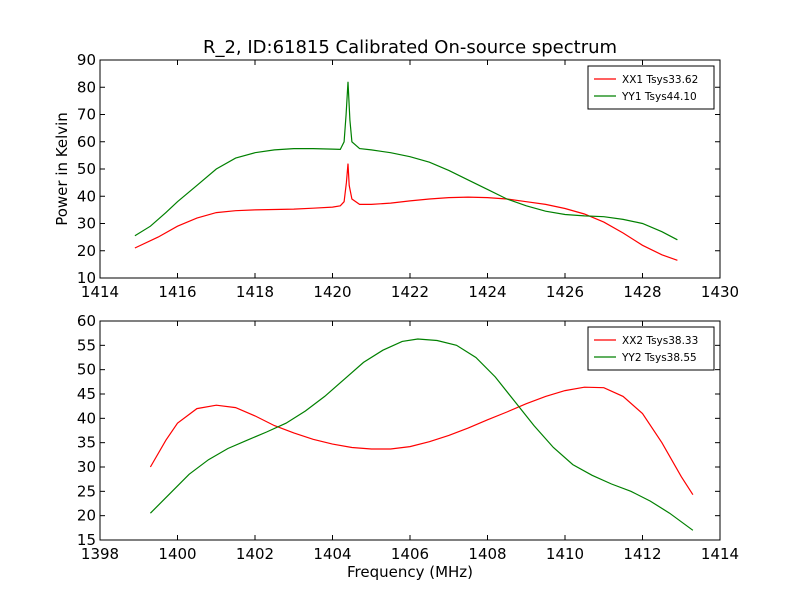 The height and width of the screenshot is (600, 800). Describe the element at coordinates (332, 292) in the screenshot. I see `x-tick-label: 1420` at that location.